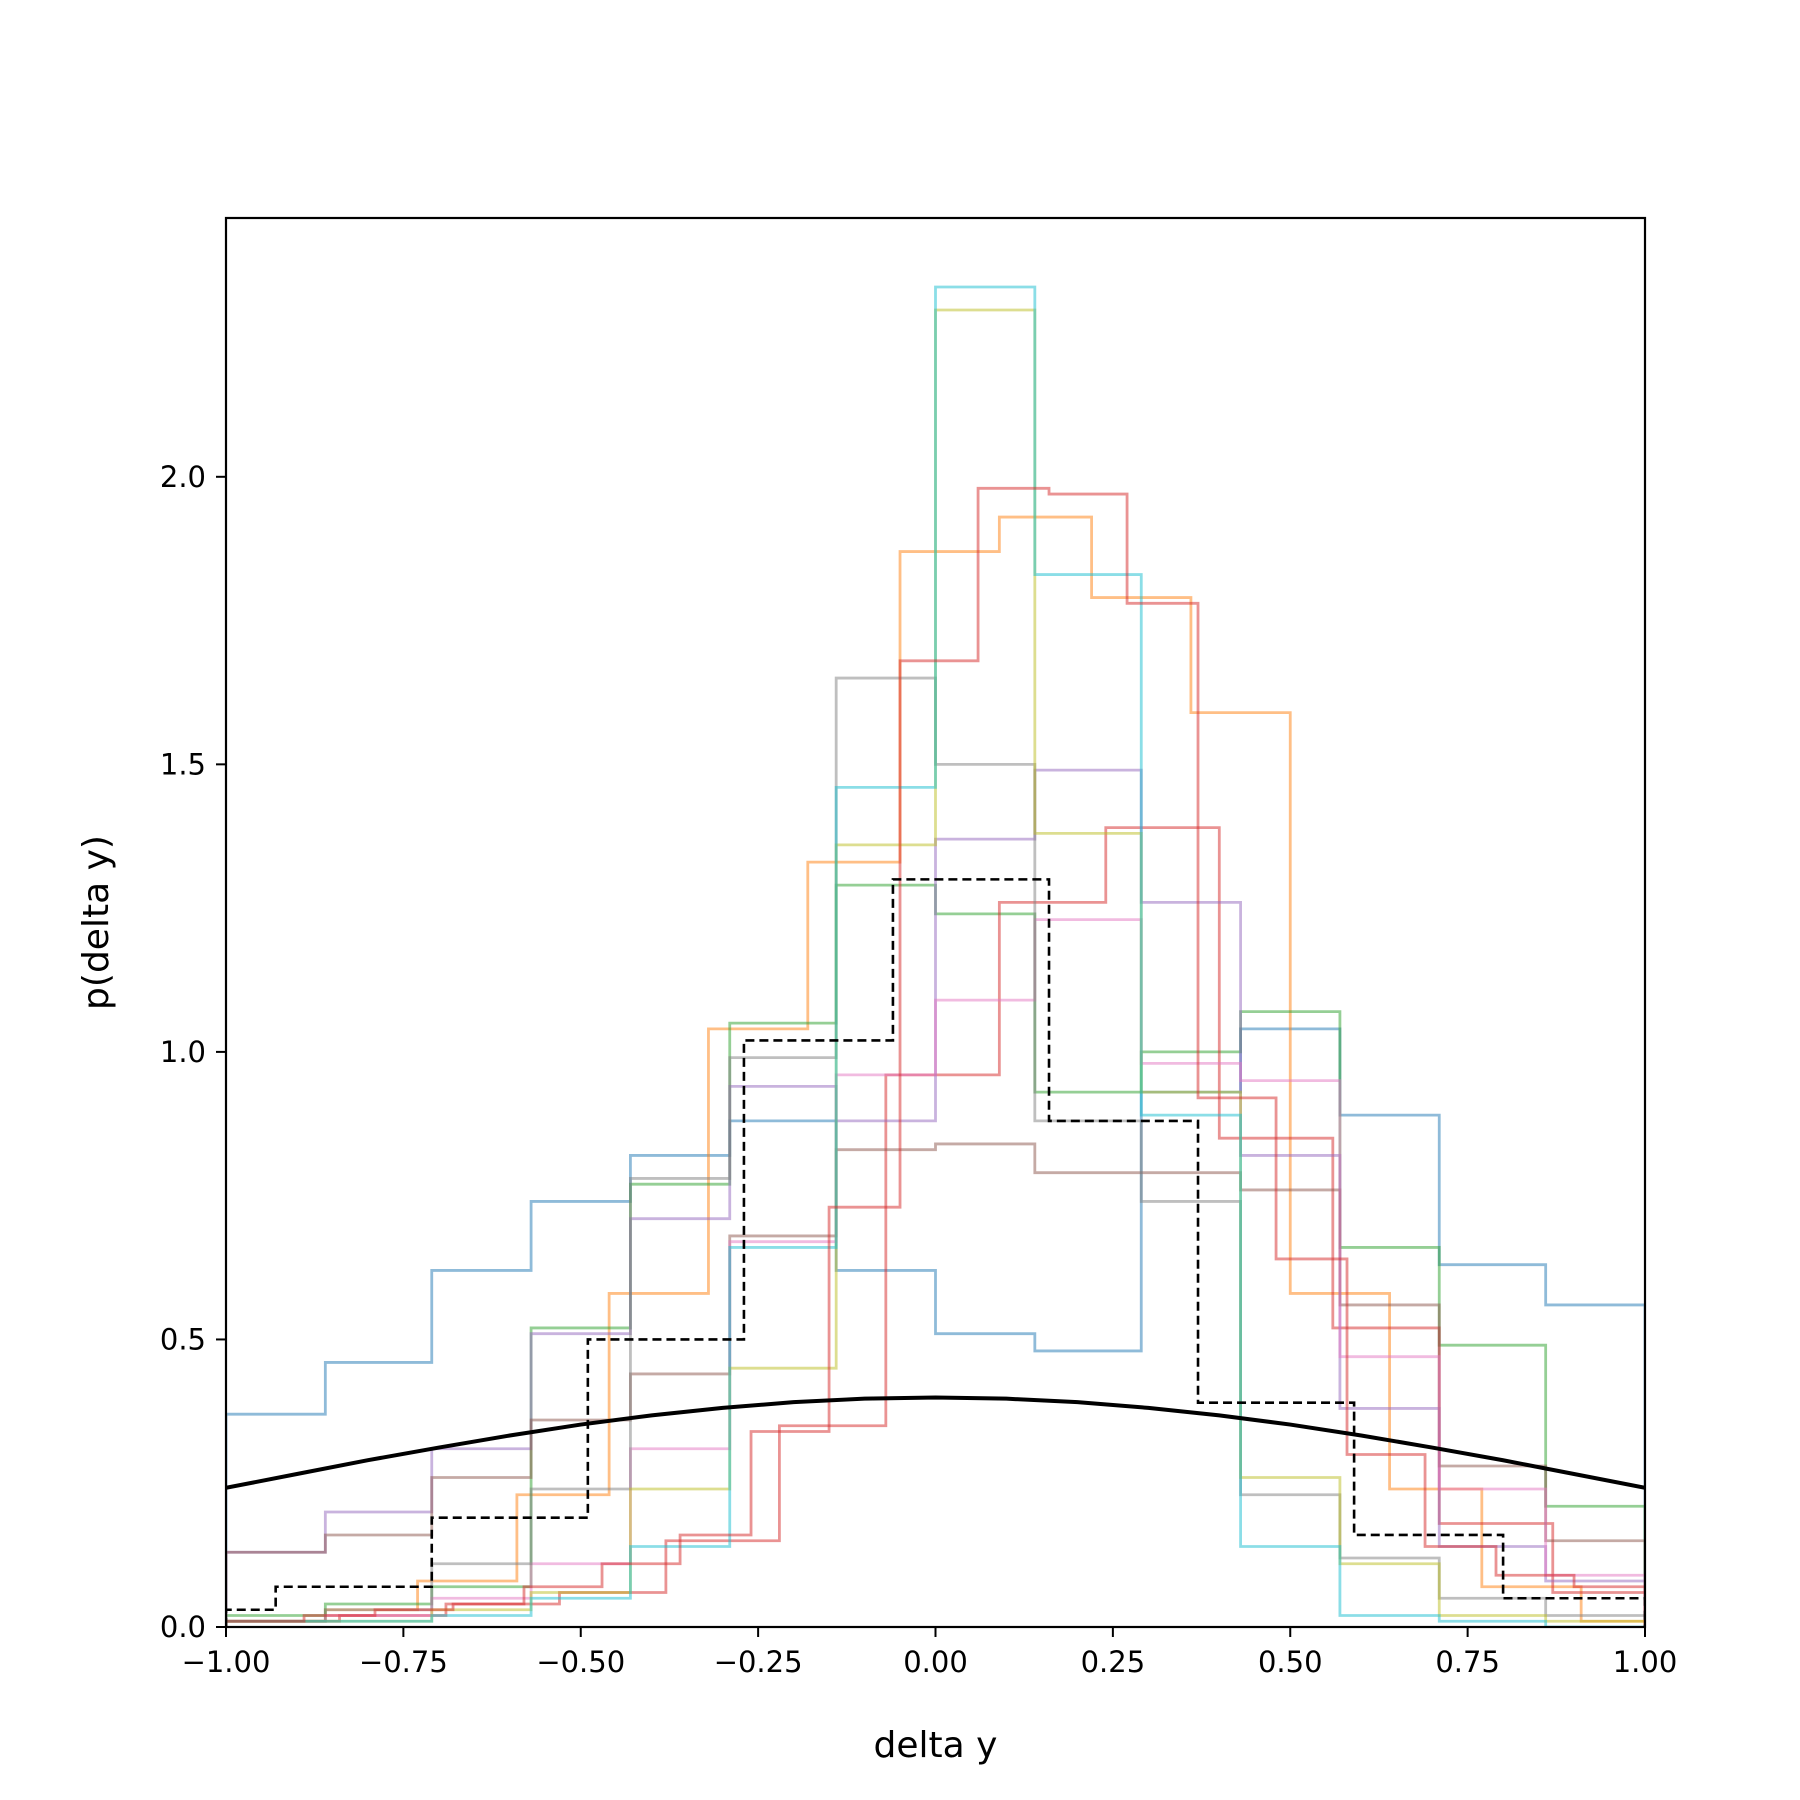  Describe the element at coordinates (1467, 1662) in the screenshot. I see `x-tick-label: 0.75` at that location.